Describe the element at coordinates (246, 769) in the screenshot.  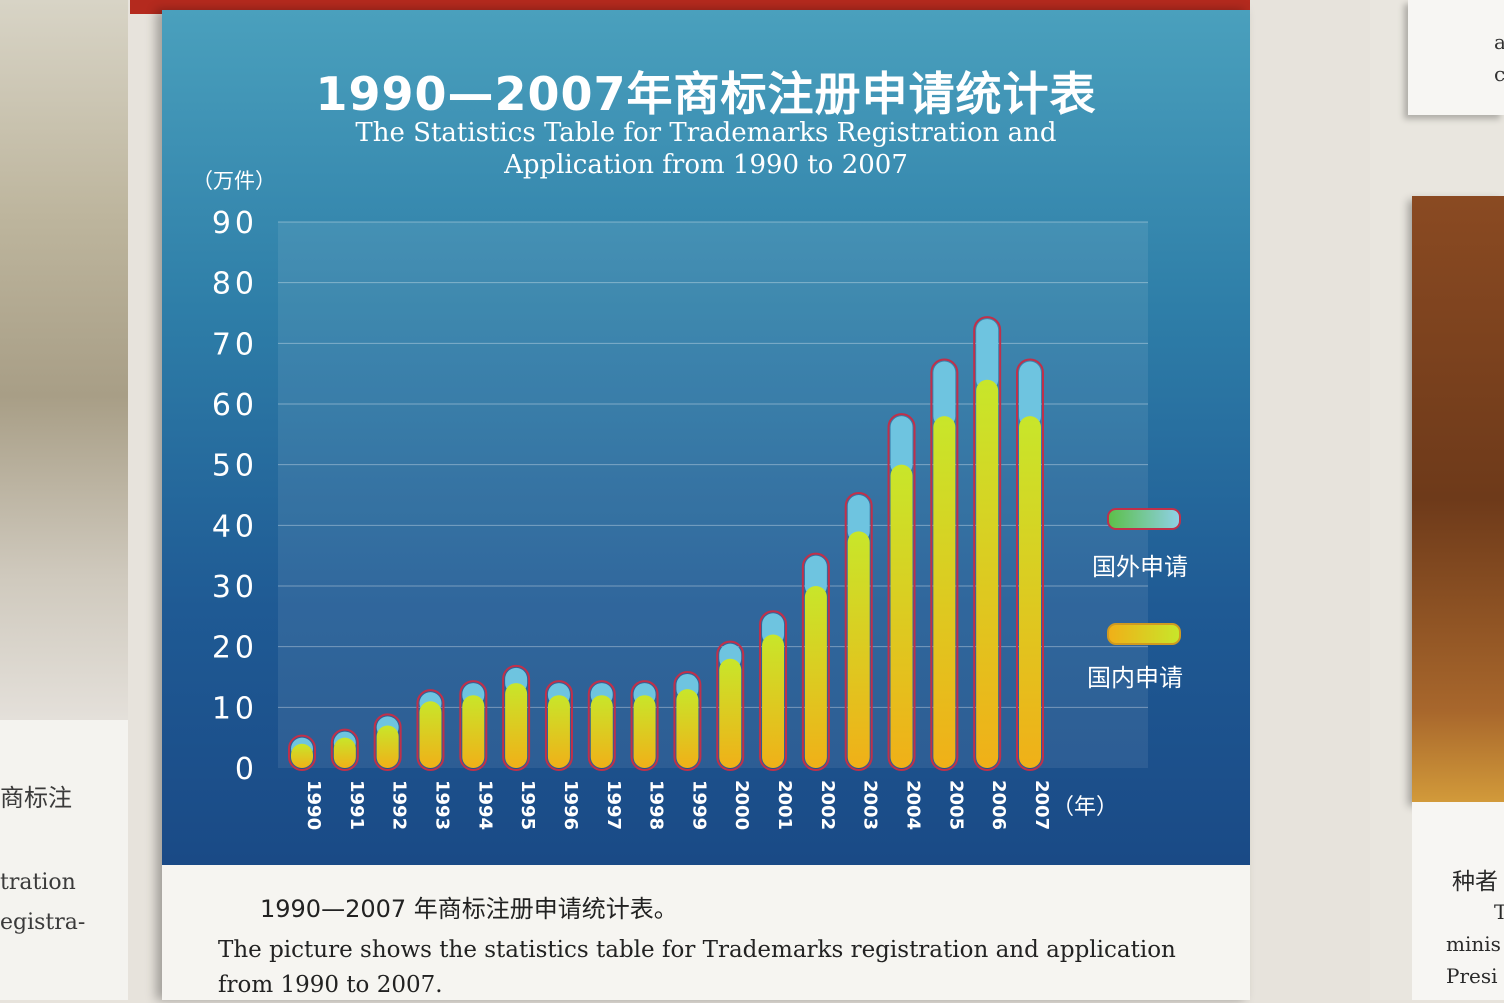
I see `y-tick-label: 0` at that location.